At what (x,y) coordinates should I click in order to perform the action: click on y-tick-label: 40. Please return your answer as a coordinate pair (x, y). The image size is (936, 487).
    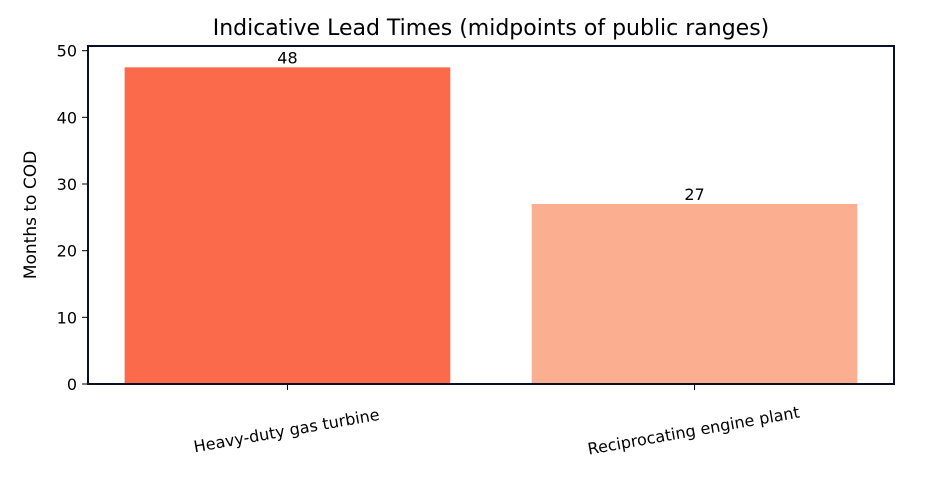
    Looking at the image, I should click on (67, 117).